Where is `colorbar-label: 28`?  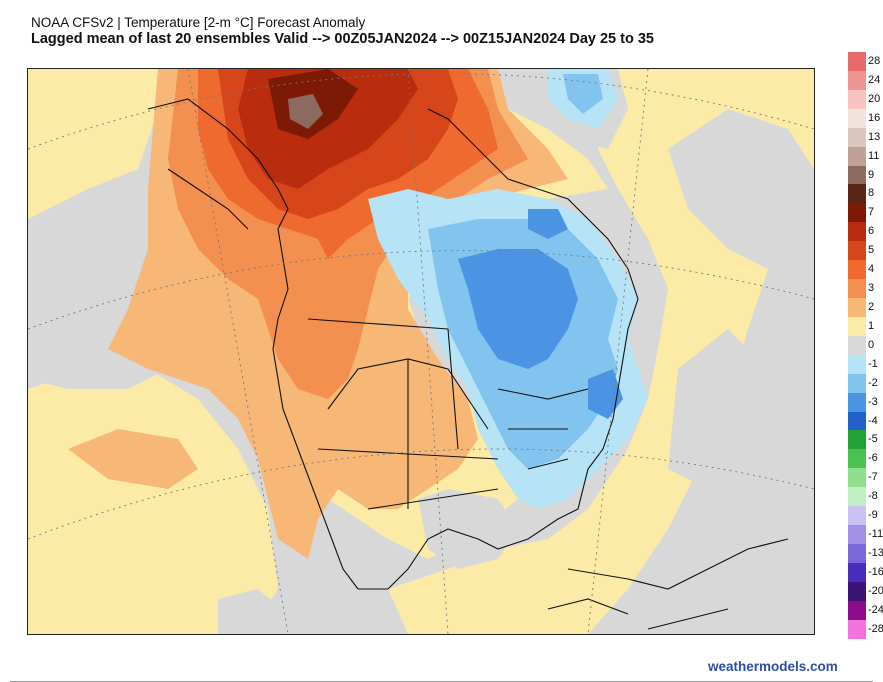 colorbar-label: 28 is located at coordinates (874, 61).